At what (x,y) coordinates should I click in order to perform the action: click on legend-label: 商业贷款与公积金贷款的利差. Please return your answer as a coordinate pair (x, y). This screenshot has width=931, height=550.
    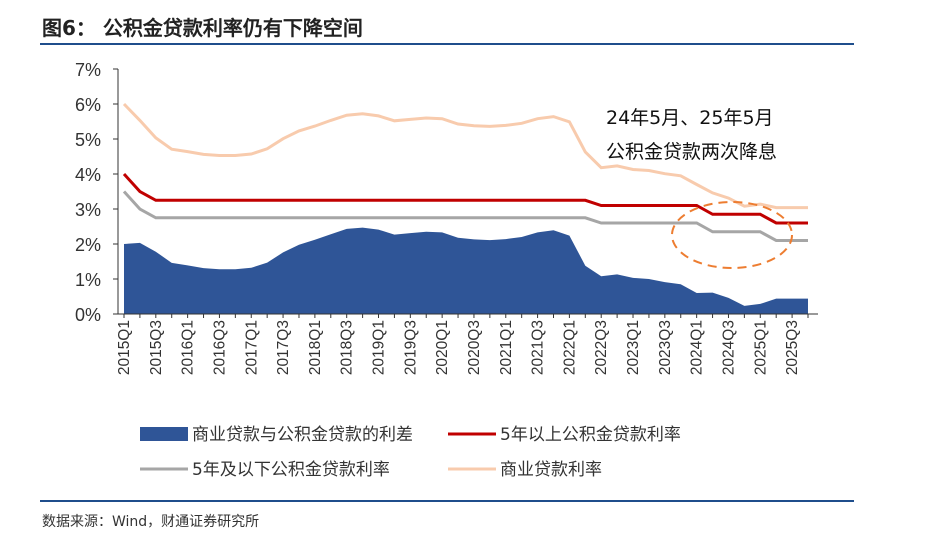
    Looking at the image, I should click on (302, 435).